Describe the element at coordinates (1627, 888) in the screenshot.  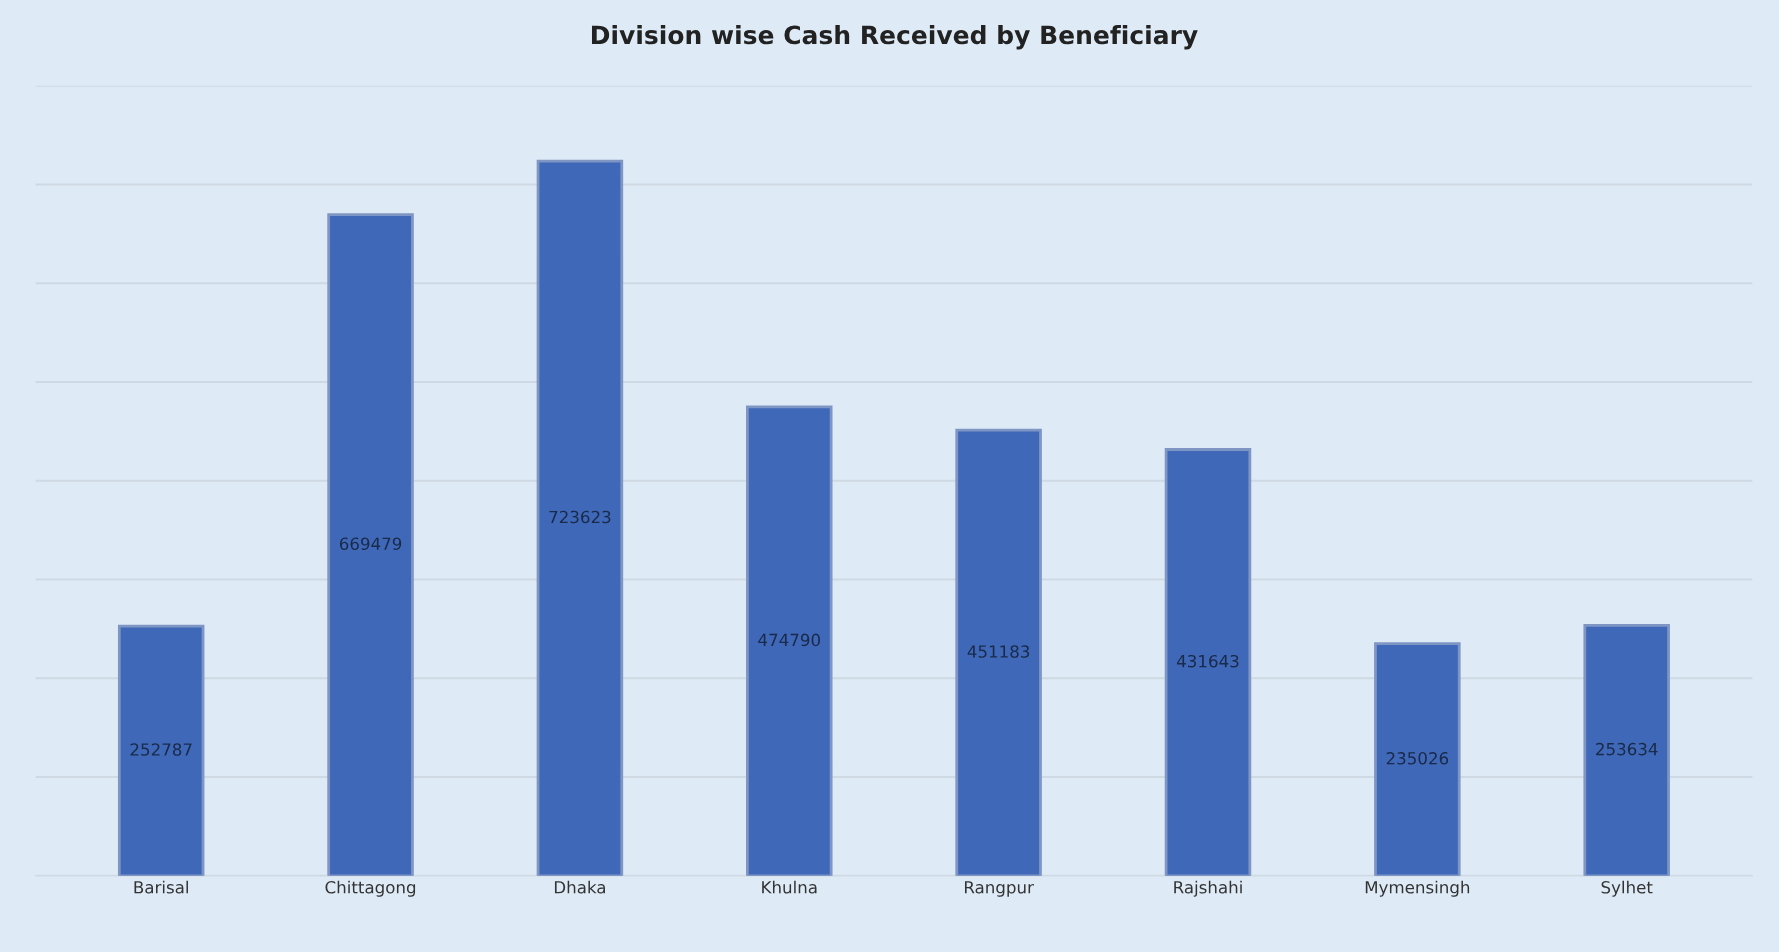
I see `x-tick-label: Sylhet` at that location.